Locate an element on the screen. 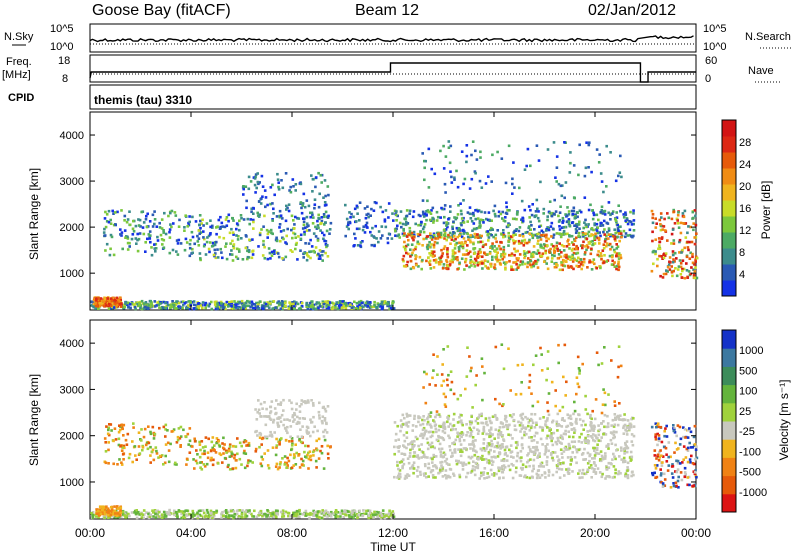  date-title: 02/Jan/2012 is located at coordinates (632, 10).